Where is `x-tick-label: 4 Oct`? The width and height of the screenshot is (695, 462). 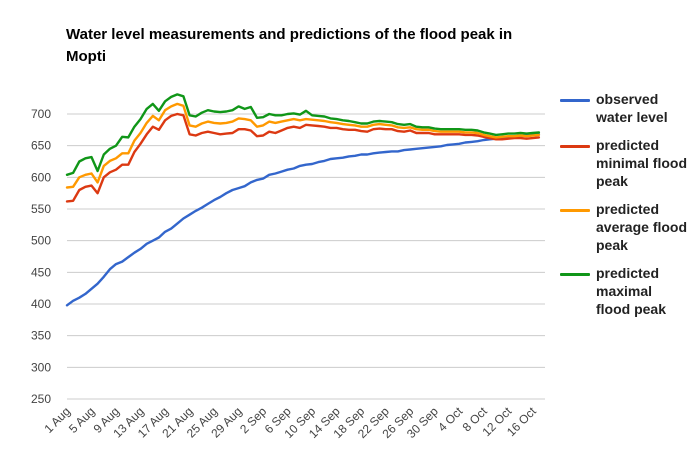 x-tick-label: 4 Oct is located at coordinates (450, 419).